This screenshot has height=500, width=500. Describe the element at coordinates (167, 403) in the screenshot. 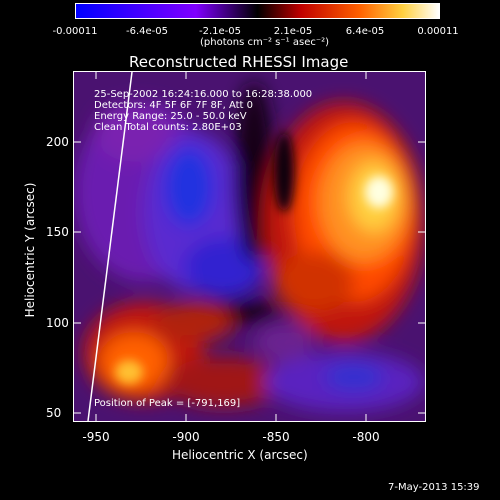

I see `info-peak-position: Position of Peak = [-791,169]` at that location.